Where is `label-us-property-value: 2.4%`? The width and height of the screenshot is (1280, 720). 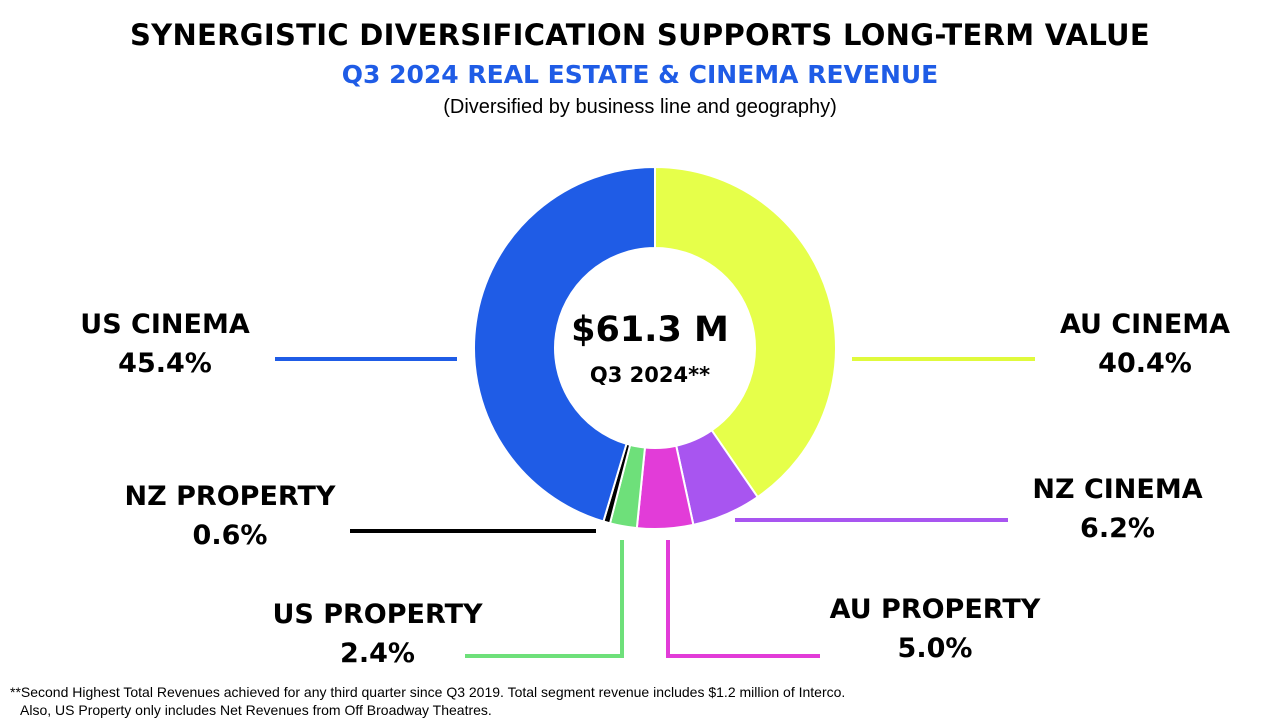
label-us-property-value: 2.4% is located at coordinates (377, 653).